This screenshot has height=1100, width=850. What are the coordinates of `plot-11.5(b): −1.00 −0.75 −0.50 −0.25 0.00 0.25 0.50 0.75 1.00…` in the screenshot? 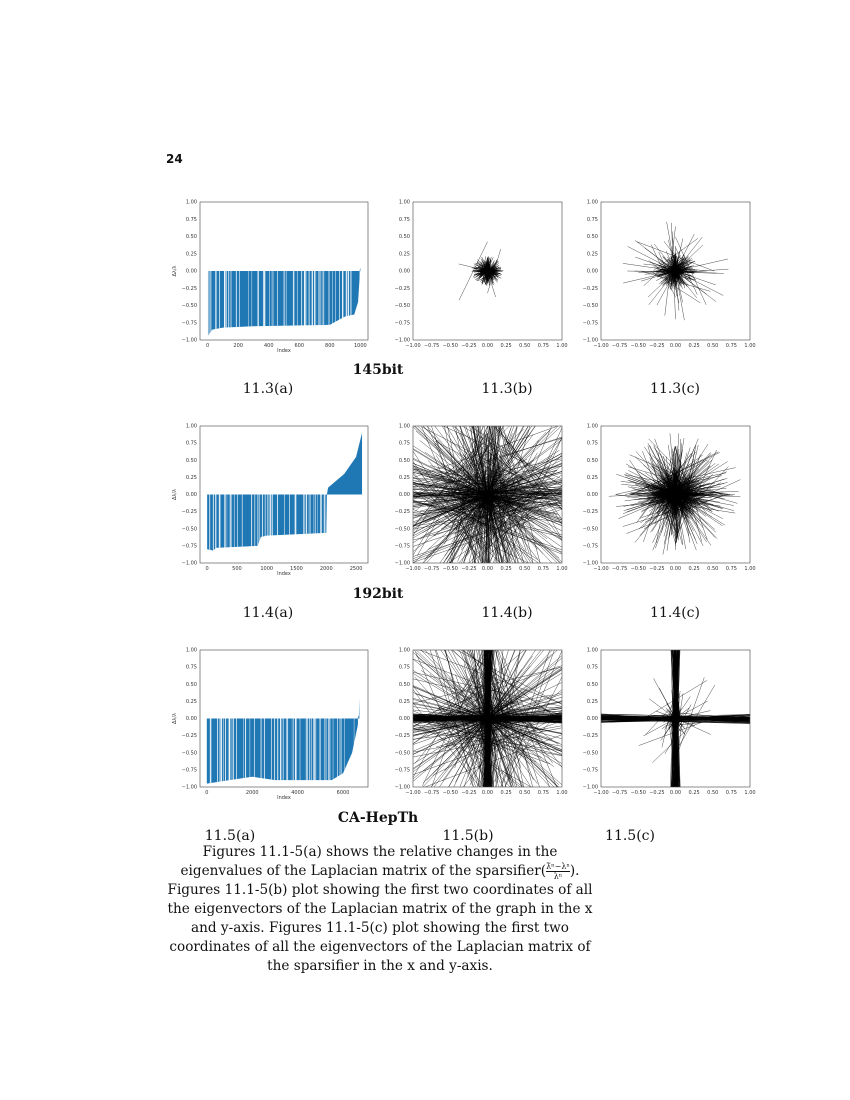 It's located at (481, 722).